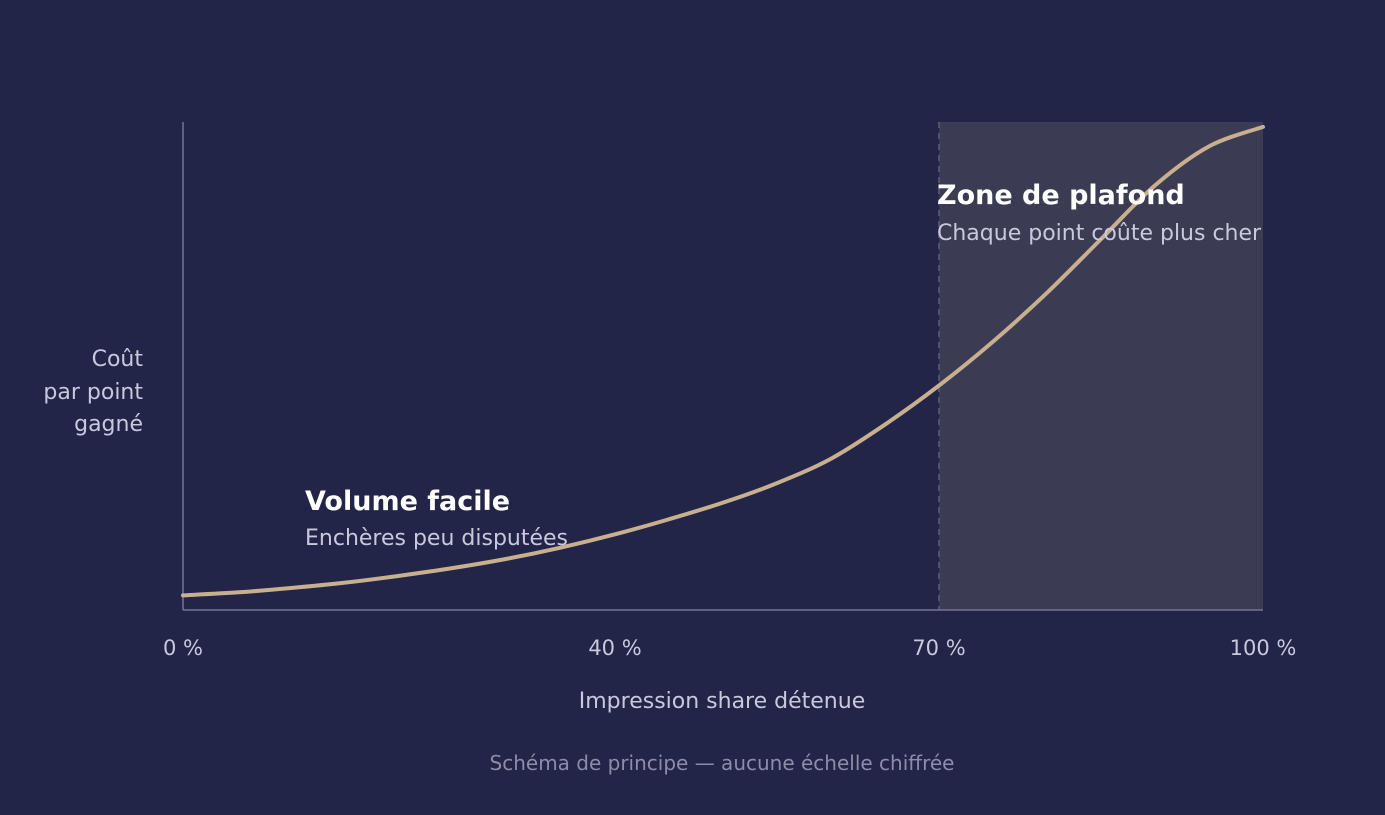 The width and height of the screenshot is (1385, 815). I want to click on x-tick-labels: 0 % 40 % 70 % 100 %, so click(729, 648).